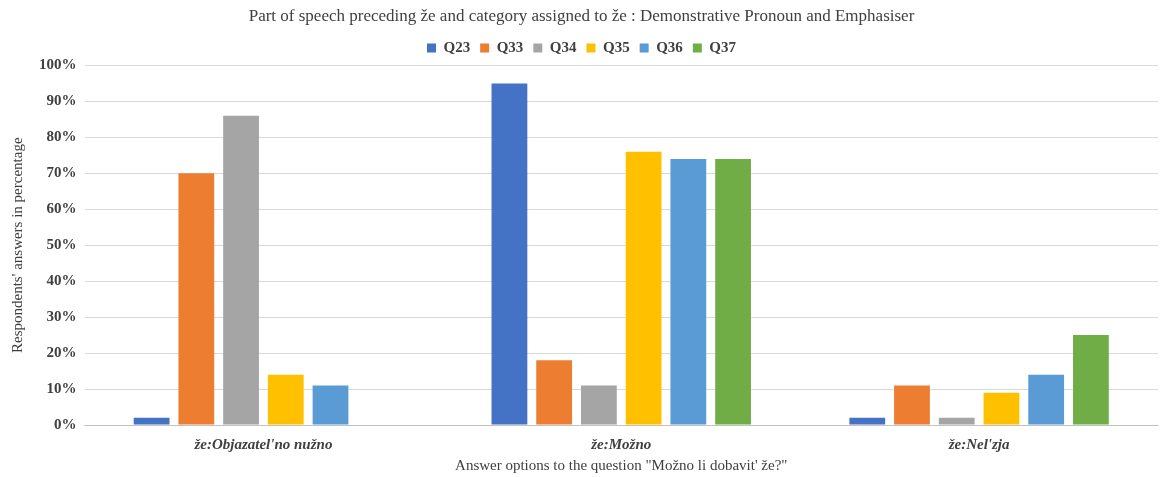 The height and width of the screenshot is (477, 1168). What do you see at coordinates (978, 443) in the screenshot?
I see `x-tick-label: že:Nel'zja` at bounding box center [978, 443].